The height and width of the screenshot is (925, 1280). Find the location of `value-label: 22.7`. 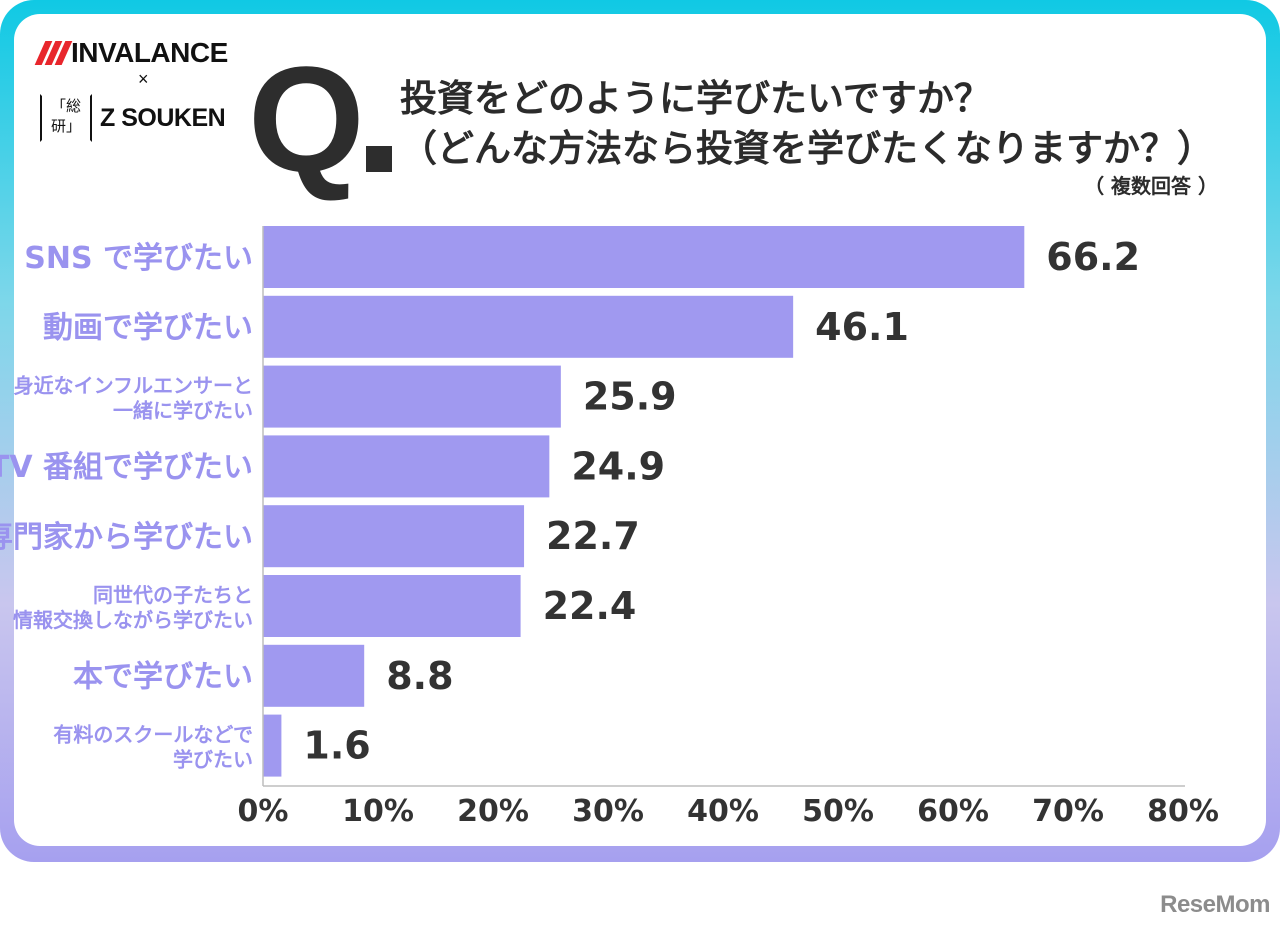

value-label: 22.7 is located at coordinates (593, 536).